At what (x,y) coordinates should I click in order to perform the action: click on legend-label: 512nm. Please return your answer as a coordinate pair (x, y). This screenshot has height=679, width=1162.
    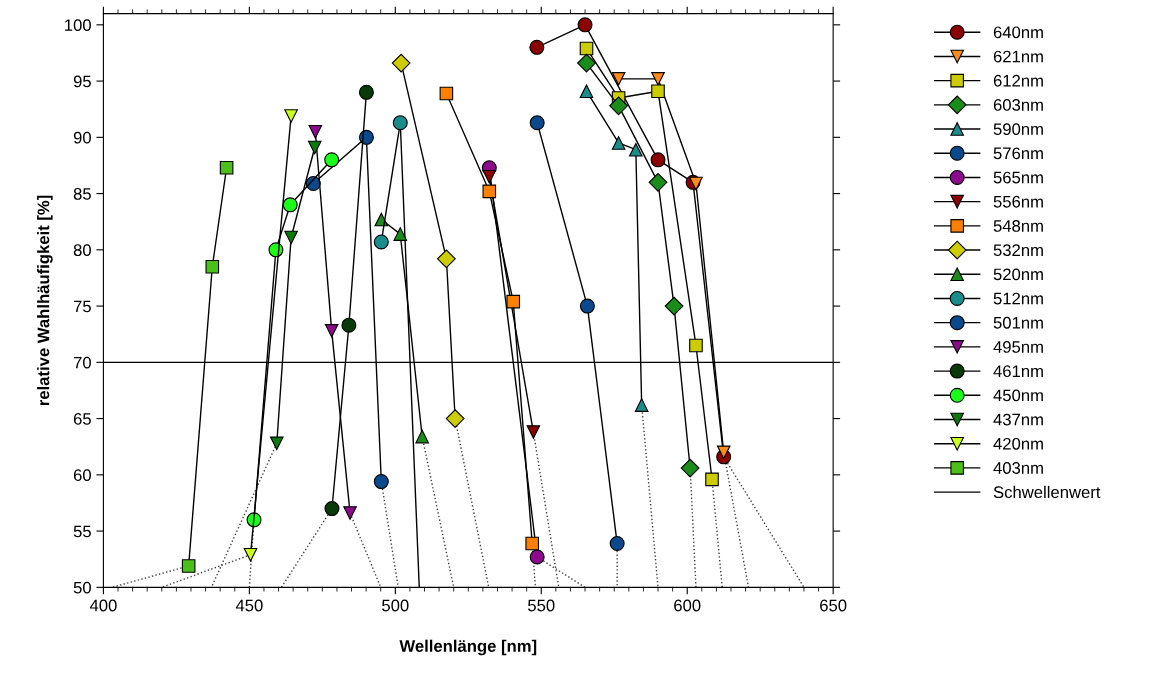
    Looking at the image, I should click on (1018, 298).